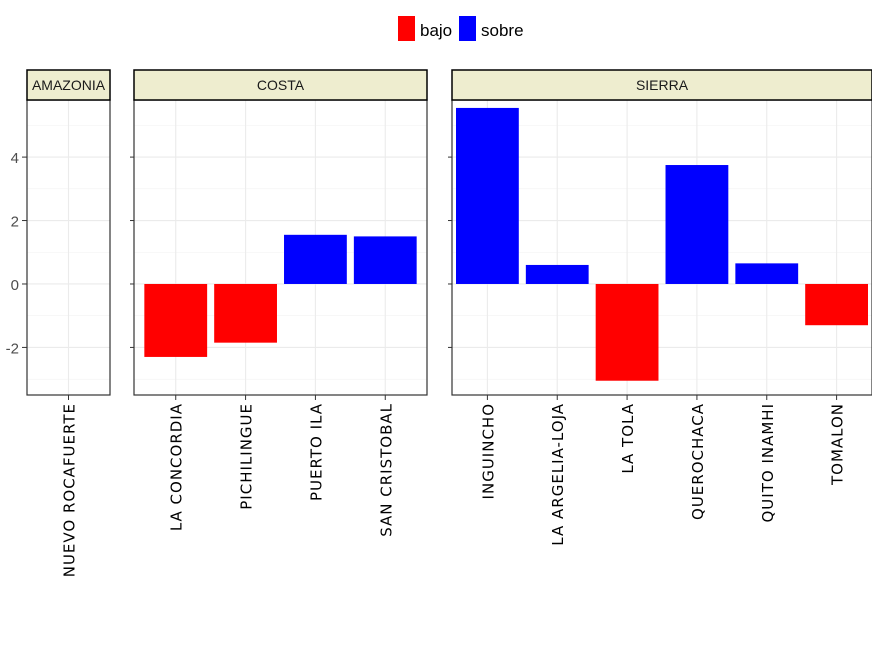 This screenshot has width=872, height=667. What do you see at coordinates (15, 222) in the screenshot?
I see `y-tick-label: 2` at bounding box center [15, 222].